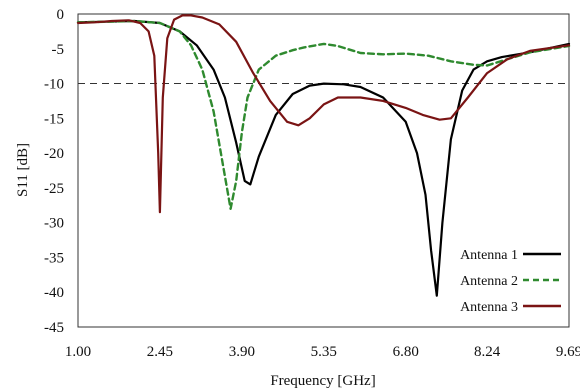 The image size is (580, 392). I want to click on x-tick-label: 9.69, so click(568, 352).